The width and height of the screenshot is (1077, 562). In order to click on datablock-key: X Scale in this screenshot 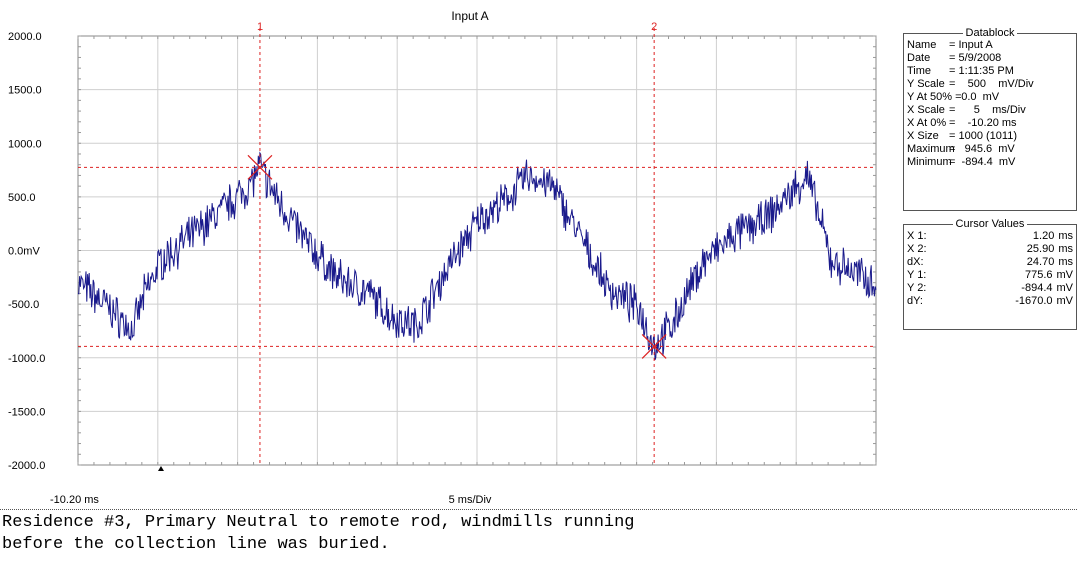, I will do `click(926, 110)`.